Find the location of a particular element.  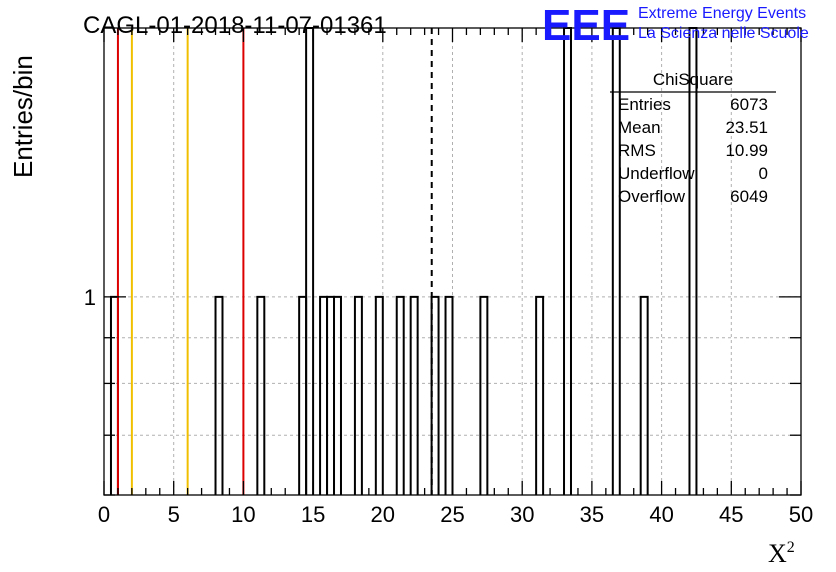

x-tick-label: 45 is located at coordinates (731, 514).